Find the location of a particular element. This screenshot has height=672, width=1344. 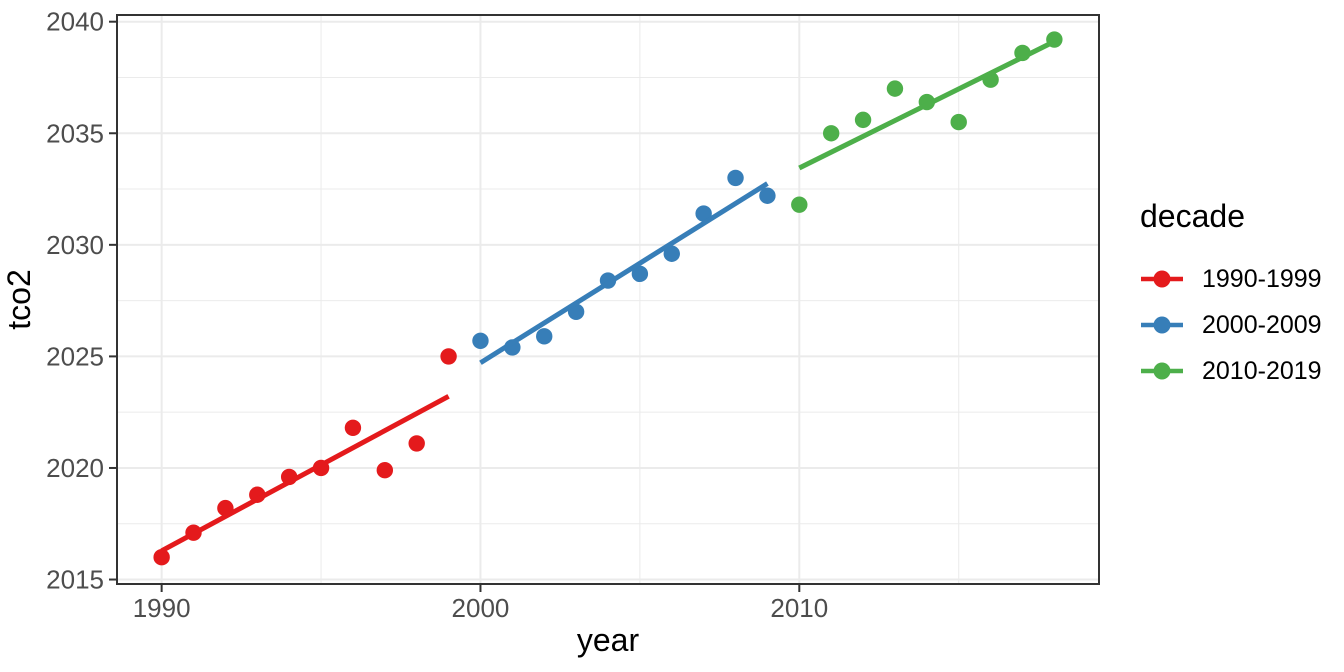

legend-items: 1990-1999 2000-2009 2010-2019 is located at coordinates (1231, 325).